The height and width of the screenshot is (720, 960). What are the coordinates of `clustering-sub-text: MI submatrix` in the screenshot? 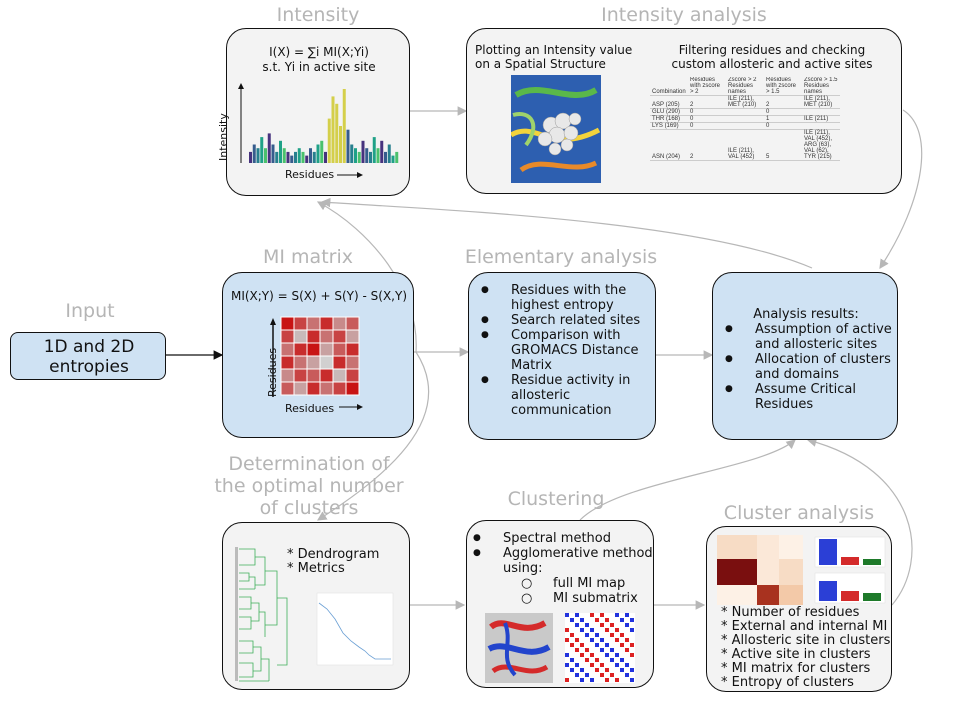 It's located at (595, 598).